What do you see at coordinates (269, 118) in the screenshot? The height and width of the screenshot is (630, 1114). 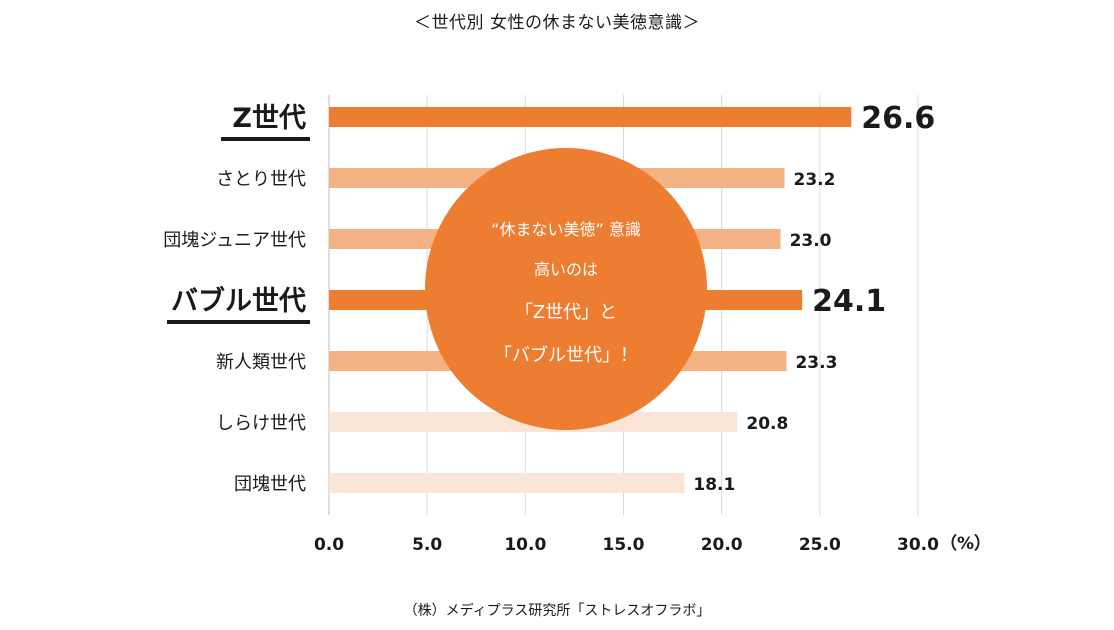 I see `category-label: Z世代` at bounding box center [269, 118].